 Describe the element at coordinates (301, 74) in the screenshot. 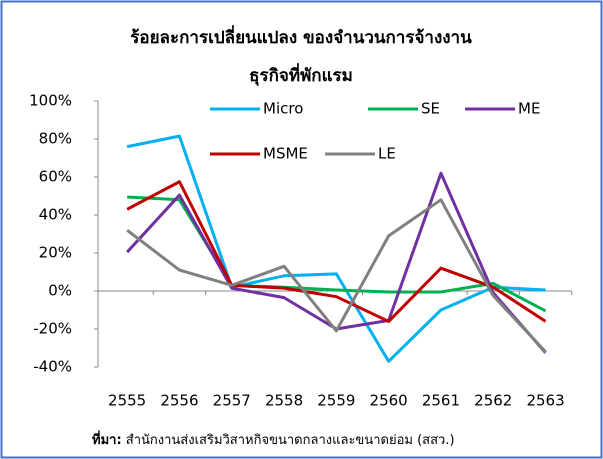

I see `chart-title: ธุรกิจที่พักแรม` at that location.